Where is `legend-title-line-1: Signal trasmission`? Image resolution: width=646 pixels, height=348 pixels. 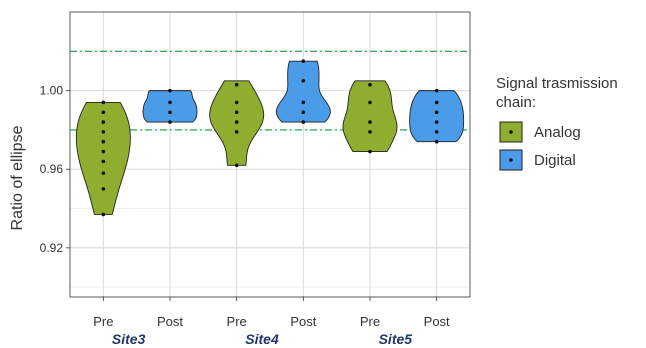
legend-title-line-1: Signal trasmission is located at coordinates (557, 83).